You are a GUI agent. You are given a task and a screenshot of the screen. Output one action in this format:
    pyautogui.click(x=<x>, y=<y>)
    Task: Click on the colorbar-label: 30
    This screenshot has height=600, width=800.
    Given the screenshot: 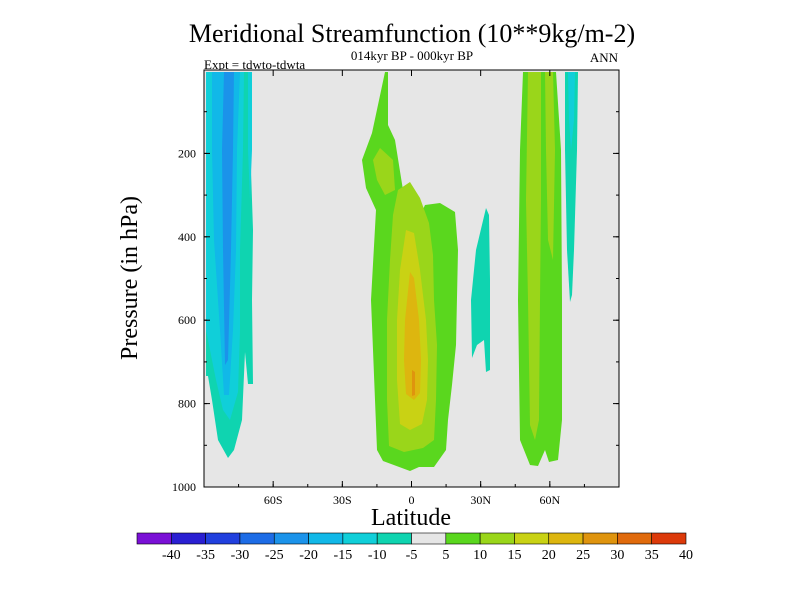 What is the action you would take?
    pyautogui.click(x=617, y=555)
    